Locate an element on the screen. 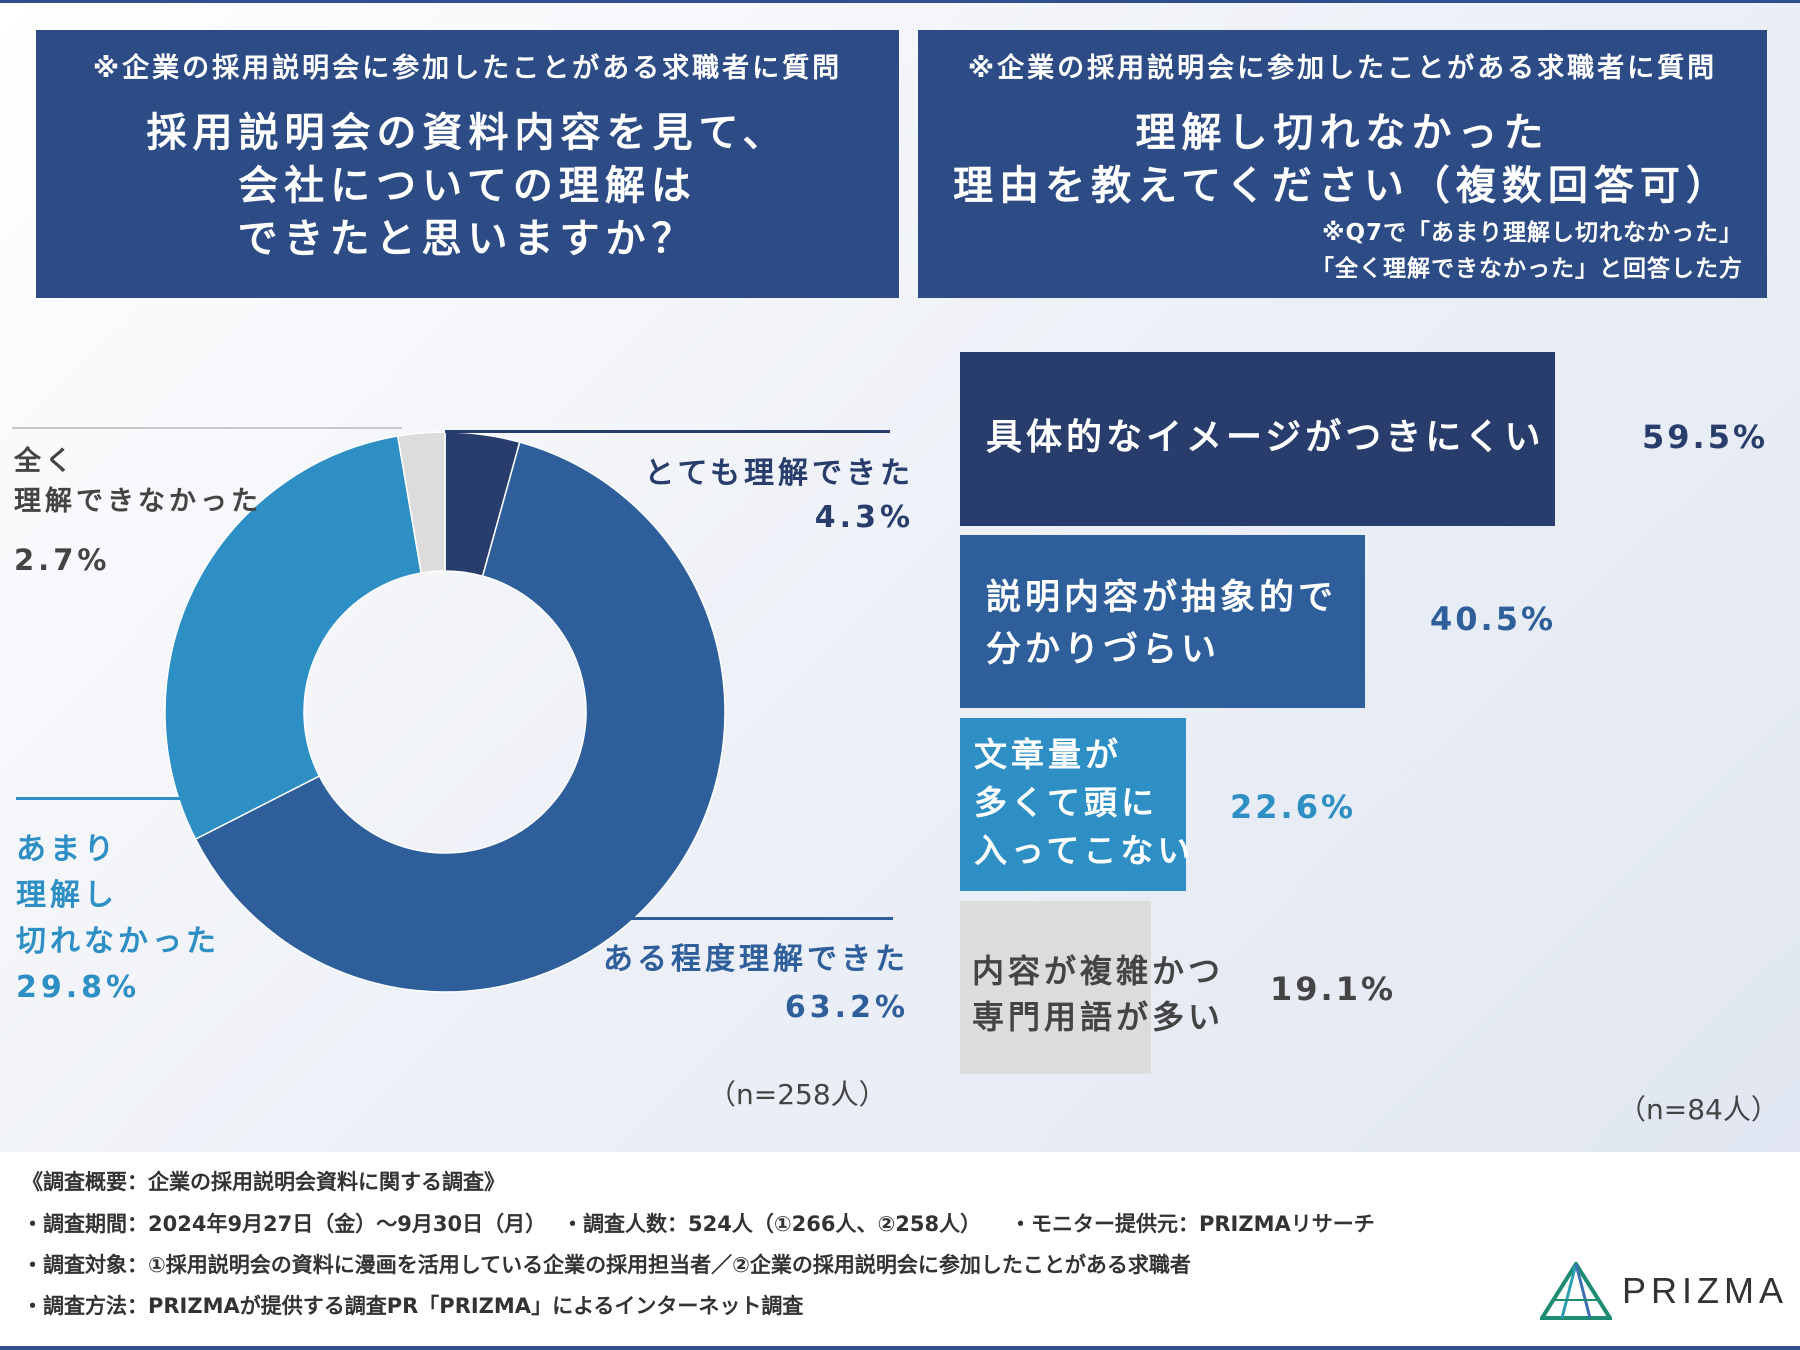 The image size is (1800, 1350). top-border is located at coordinates (900, 1).